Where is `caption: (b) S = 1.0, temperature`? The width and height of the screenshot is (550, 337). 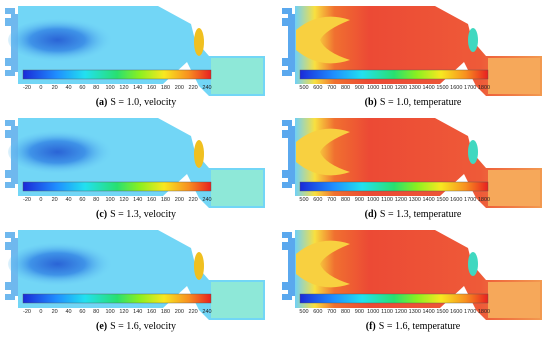 caption: (b) S = 1.0, temperature is located at coordinates (413, 102).